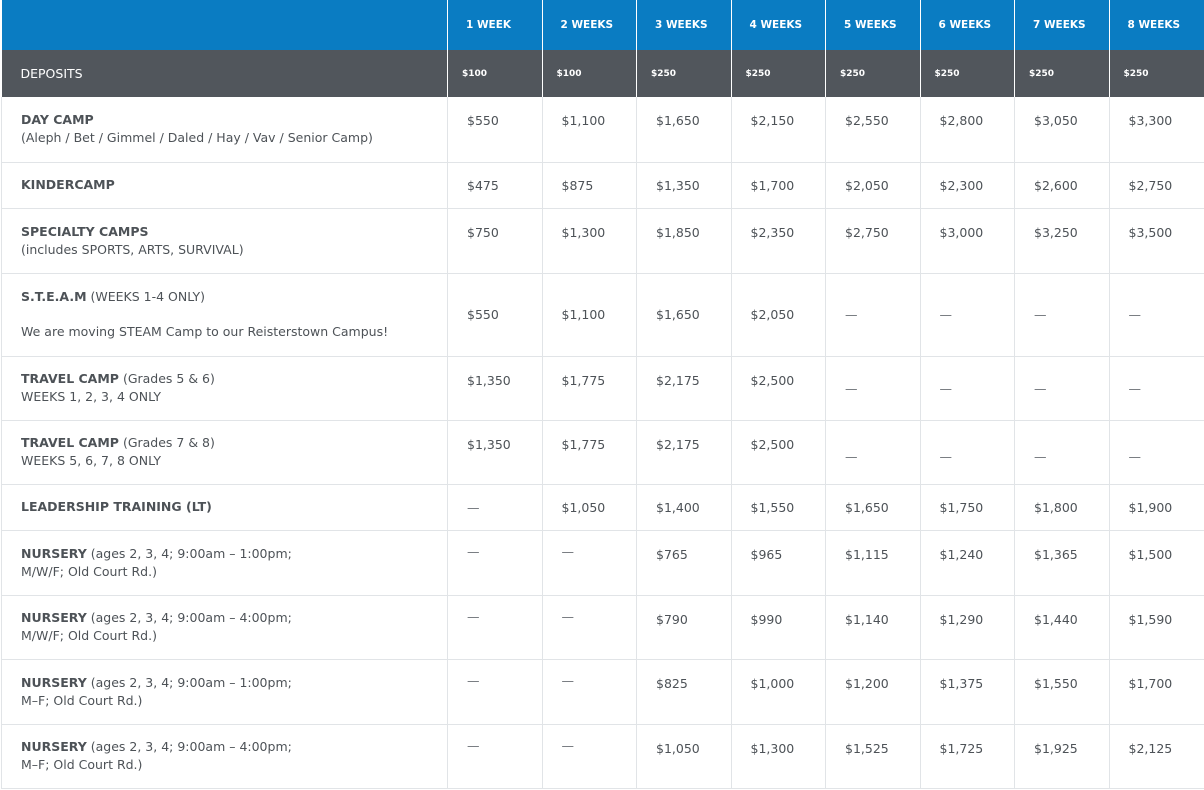 This screenshot has height=790, width=1204. What do you see at coordinates (1061, 627) in the screenshot?
I see `price-cell: $1,440` at bounding box center [1061, 627].